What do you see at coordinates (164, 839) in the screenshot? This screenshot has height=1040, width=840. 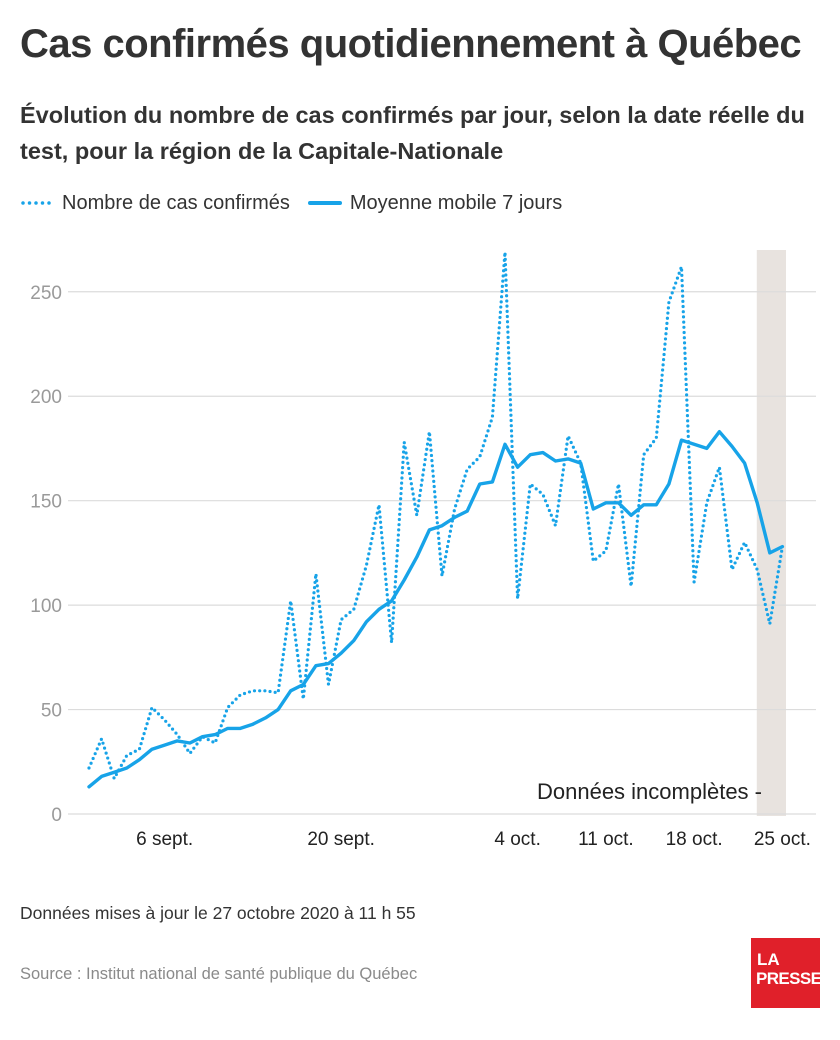 I see `x-tick-label: 6 sept.` at bounding box center [164, 839].